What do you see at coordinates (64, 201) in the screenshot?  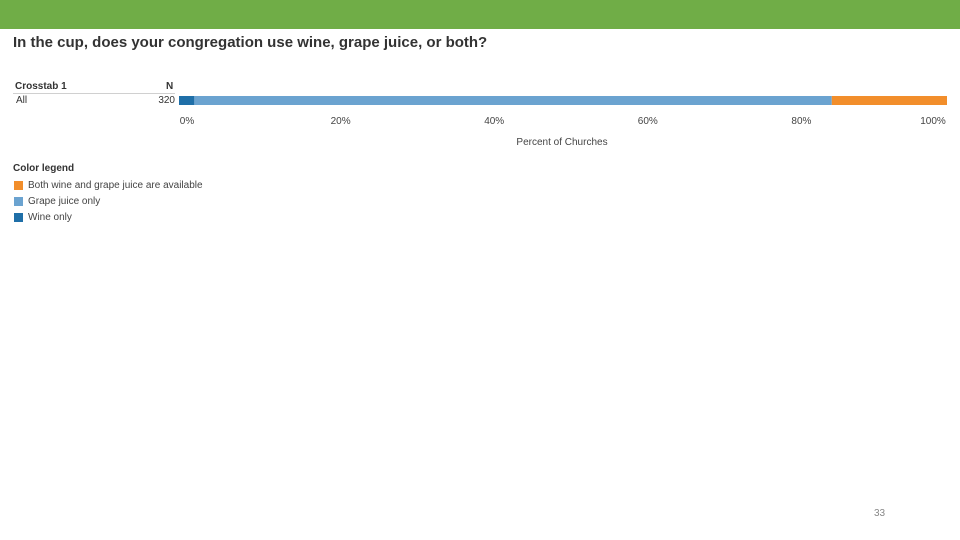 I see `legend-label-grape-juice: Grape juice only` at bounding box center [64, 201].